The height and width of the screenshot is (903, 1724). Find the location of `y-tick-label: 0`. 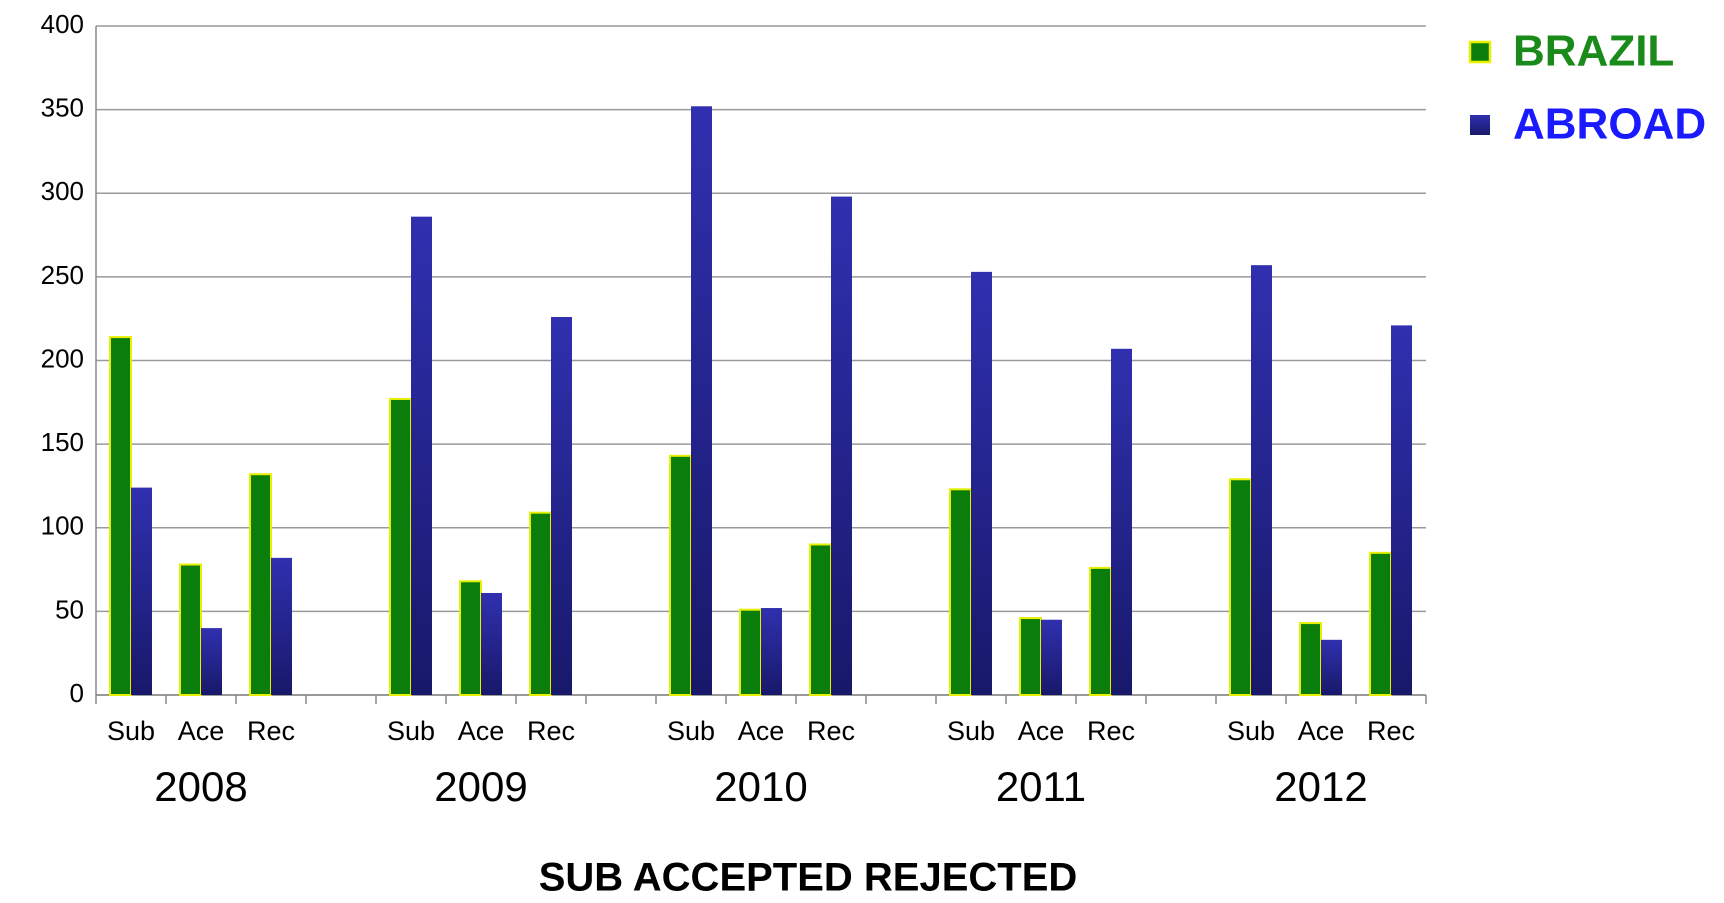

y-tick-label: 0 is located at coordinates (77, 693).